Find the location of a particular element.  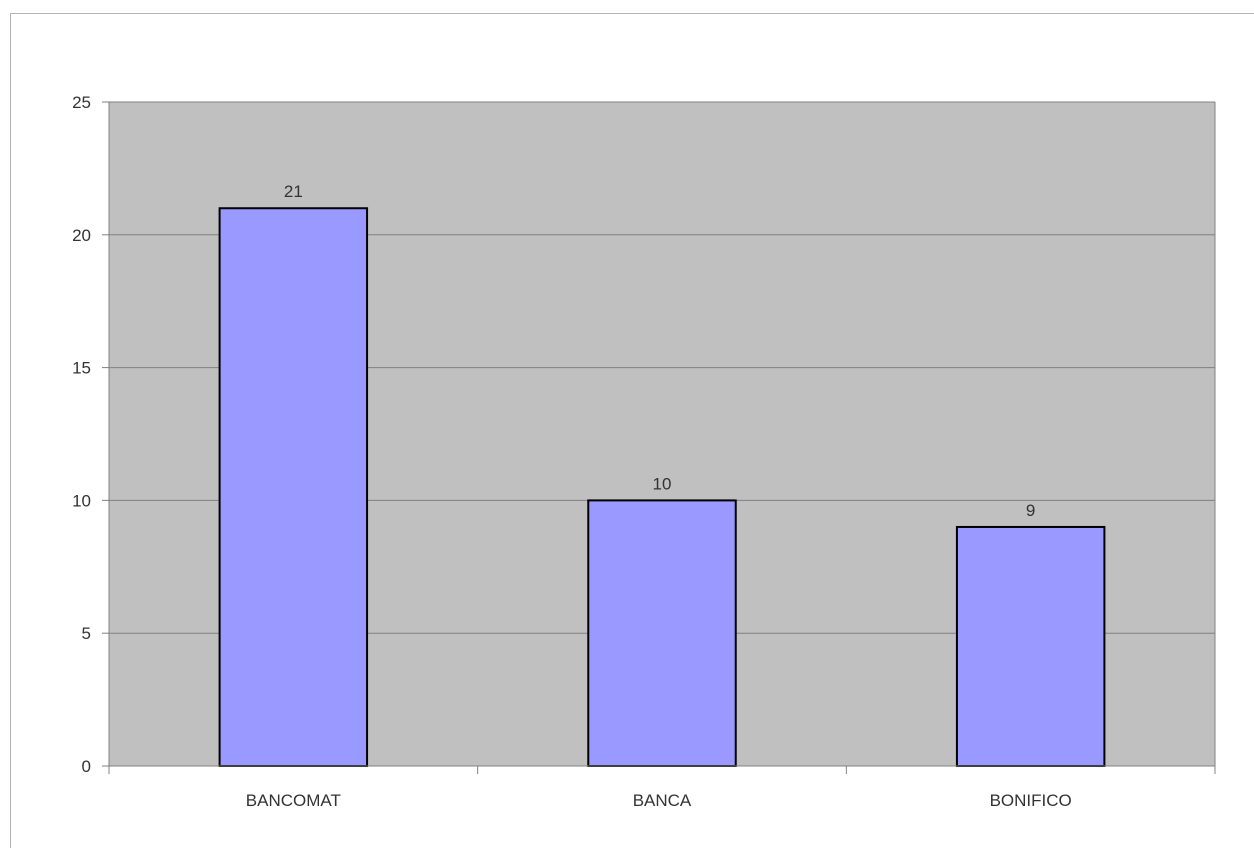

y-tick-label: 0 is located at coordinates (86, 766).